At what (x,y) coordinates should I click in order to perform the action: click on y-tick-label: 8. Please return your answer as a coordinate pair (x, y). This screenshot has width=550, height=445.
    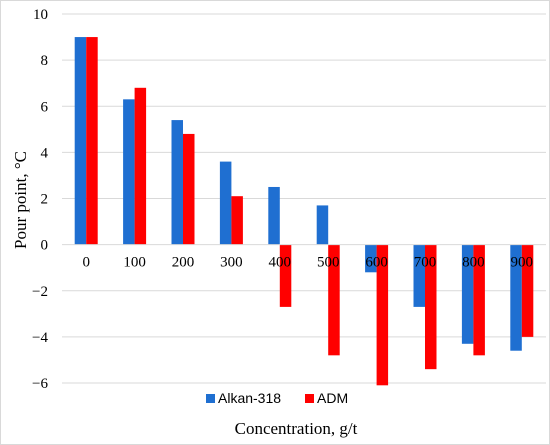
    Looking at the image, I should click on (45, 61).